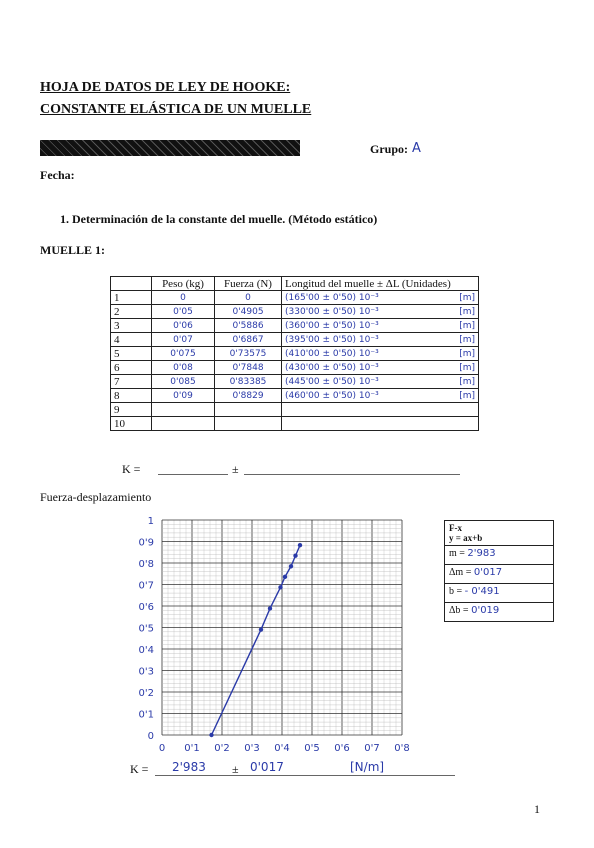 The width and height of the screenshot is (594, 848). What do you see at coordinates (146, 715) in the screenshot?
I see `y-tick-label: 0'1` at bounding box center [146, 715].